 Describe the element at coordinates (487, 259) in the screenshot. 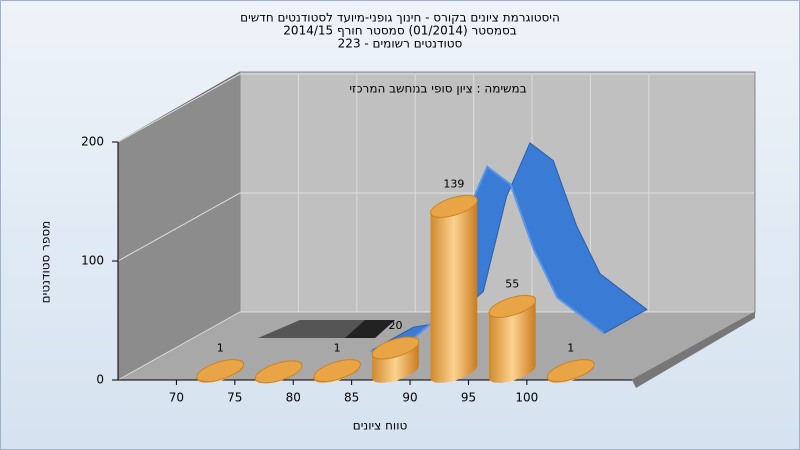

I see `curve-line` at that location.